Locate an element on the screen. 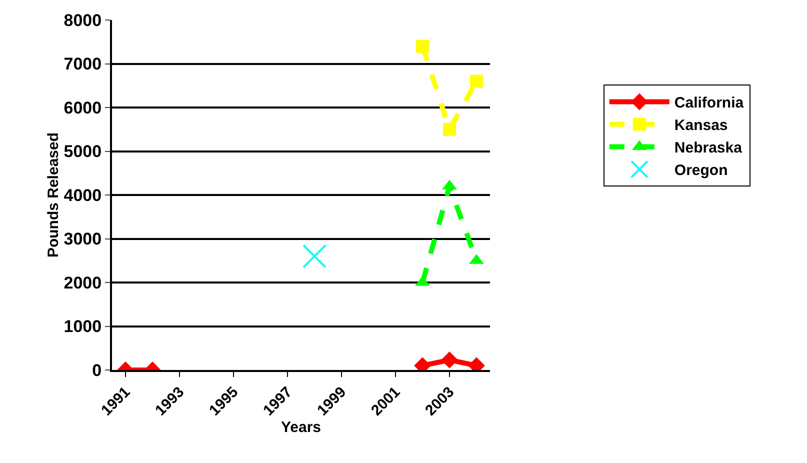 The width and height of the screenshot is (807, 463). legend-label: Nebraska is located at coordinates (708, 148).